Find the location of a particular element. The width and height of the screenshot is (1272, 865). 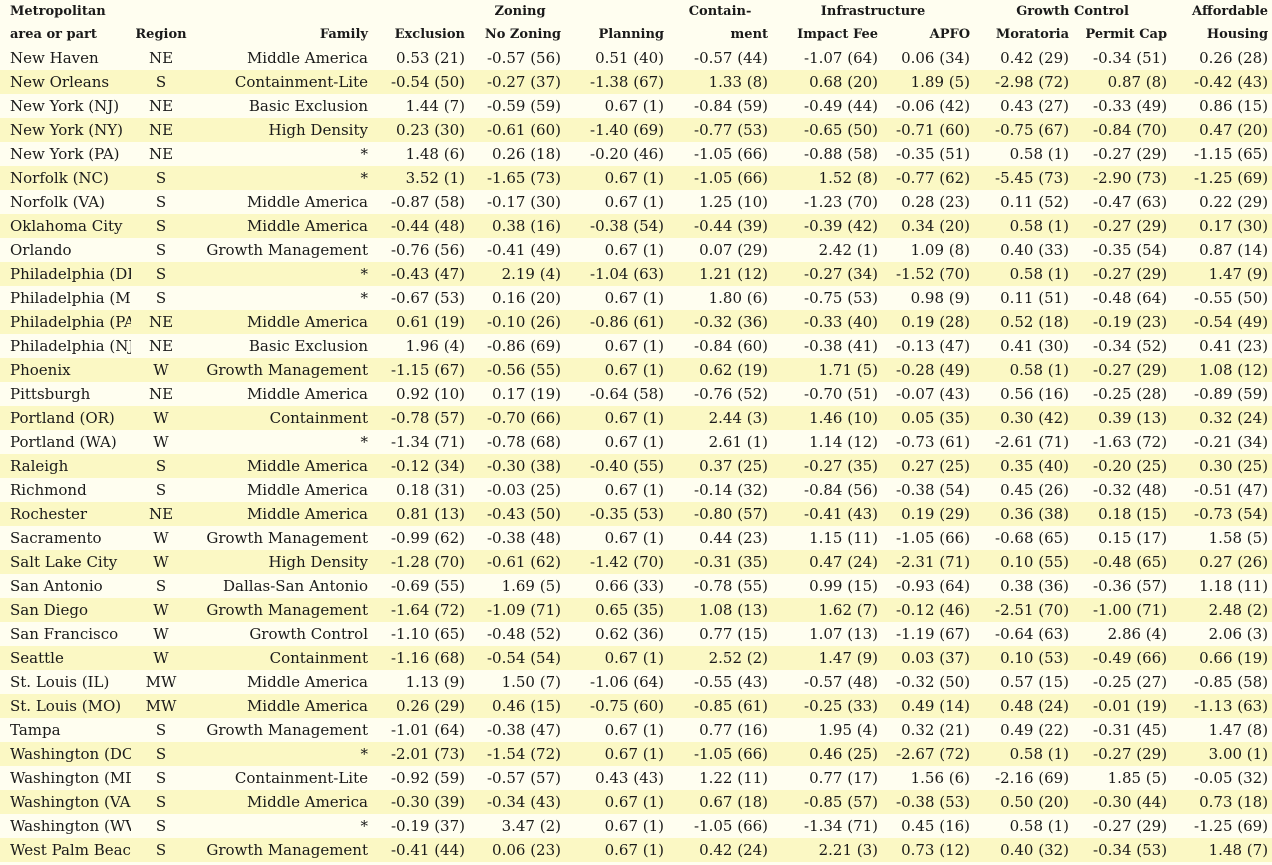

cell-exclusion: 3.52 (1) is located at coordinates (435, 178).